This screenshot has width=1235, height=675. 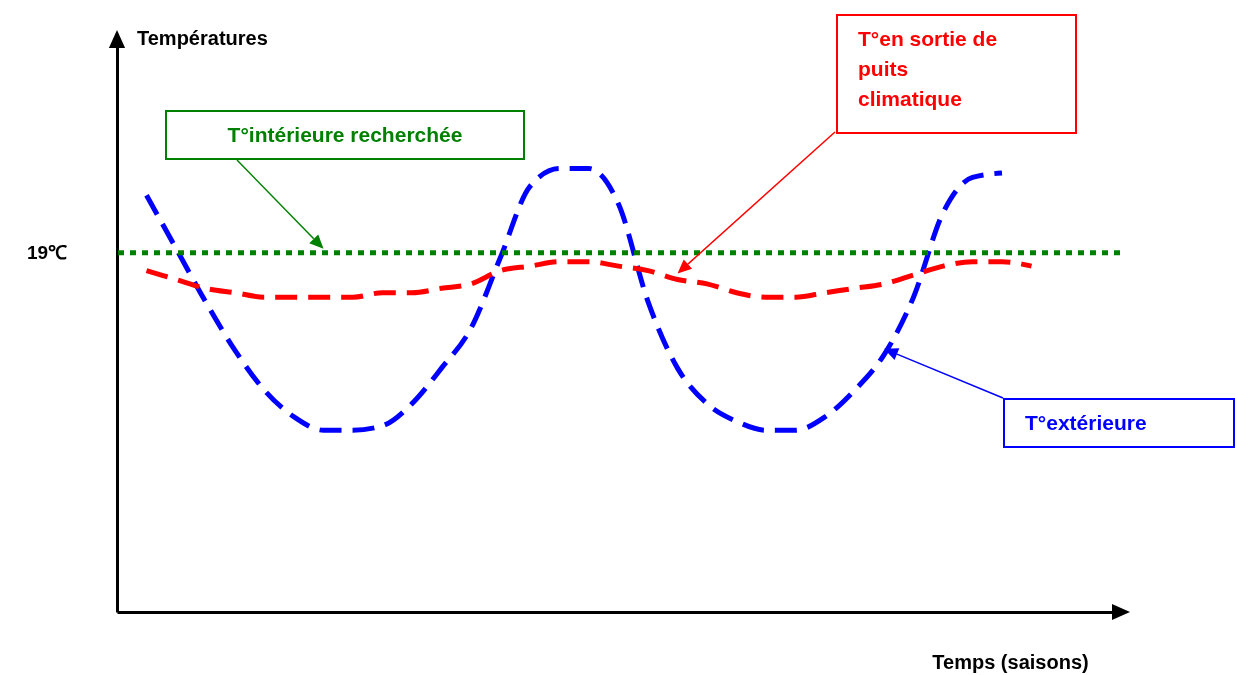 What do you see at coordinates (1119, 423) in the screenshot?
I see `label-box: T°extérieure` at bounding box center [1119, 423].